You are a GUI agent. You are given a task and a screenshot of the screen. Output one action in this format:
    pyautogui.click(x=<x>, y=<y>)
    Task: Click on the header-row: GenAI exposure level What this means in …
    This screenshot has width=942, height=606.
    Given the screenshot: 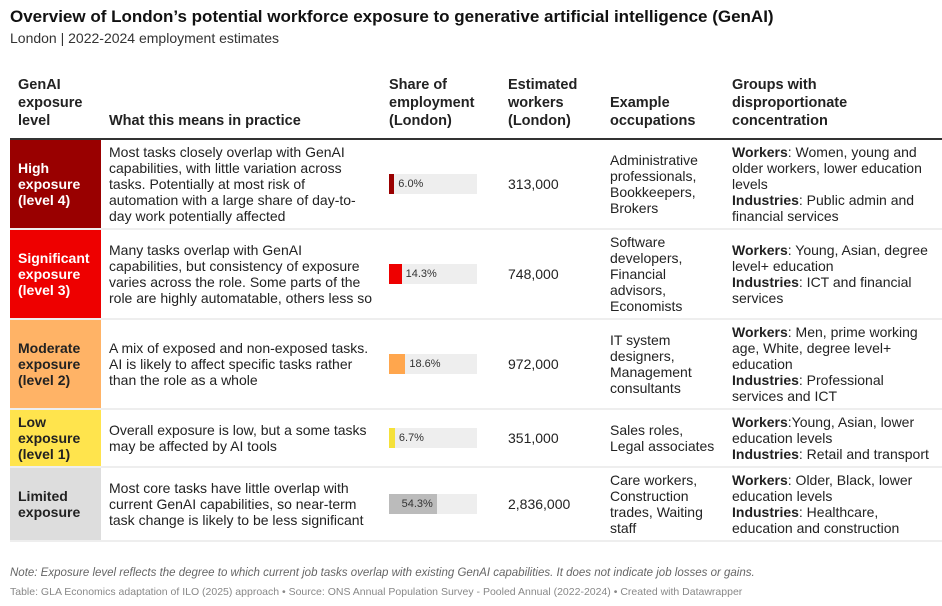 What is the action you would take?
    pyautogui.click(x=476, y=105)
    